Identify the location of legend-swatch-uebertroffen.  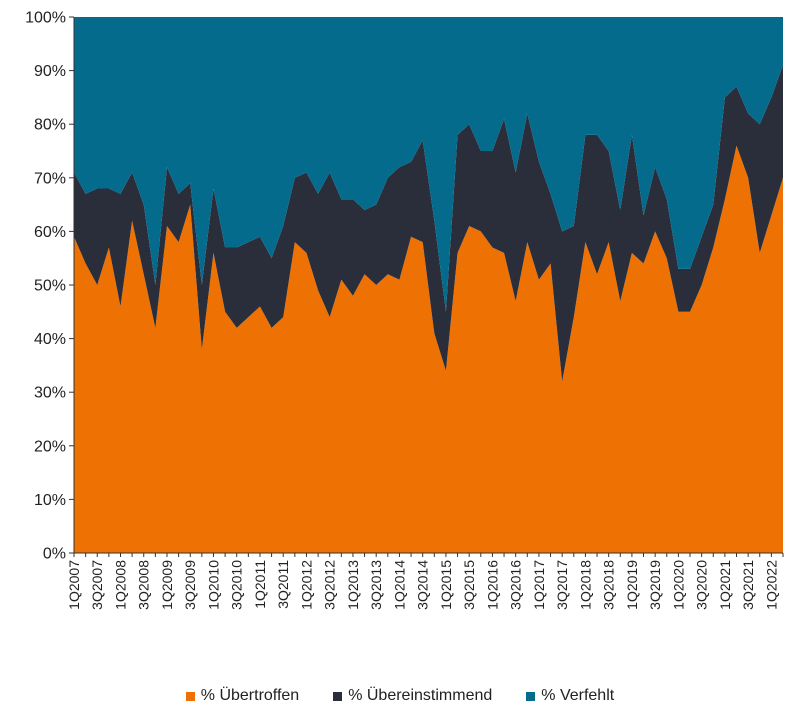
(190, 696).